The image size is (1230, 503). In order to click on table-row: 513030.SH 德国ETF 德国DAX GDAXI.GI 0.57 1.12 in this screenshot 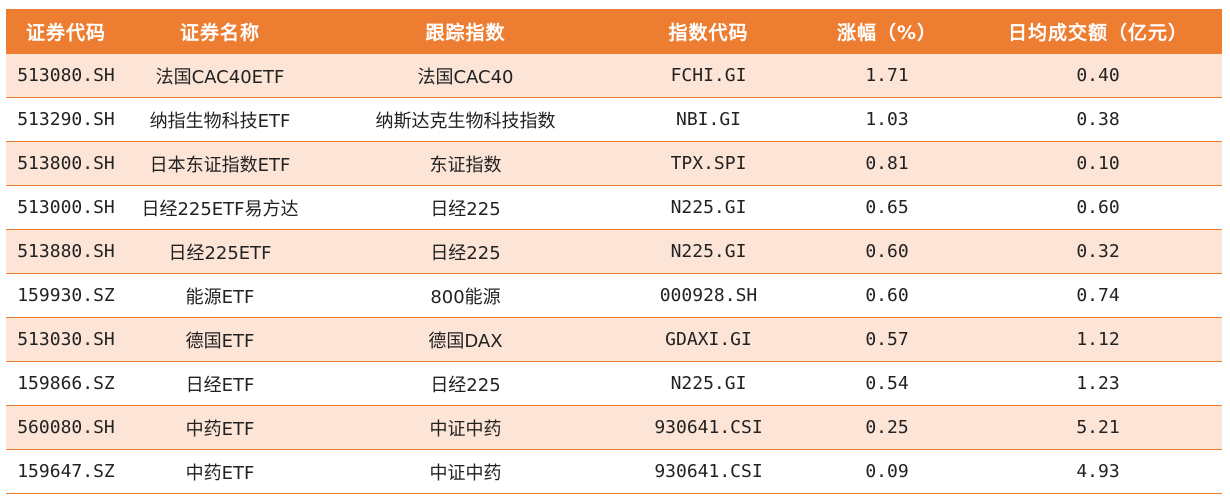, I will do `click(614, 339)`.